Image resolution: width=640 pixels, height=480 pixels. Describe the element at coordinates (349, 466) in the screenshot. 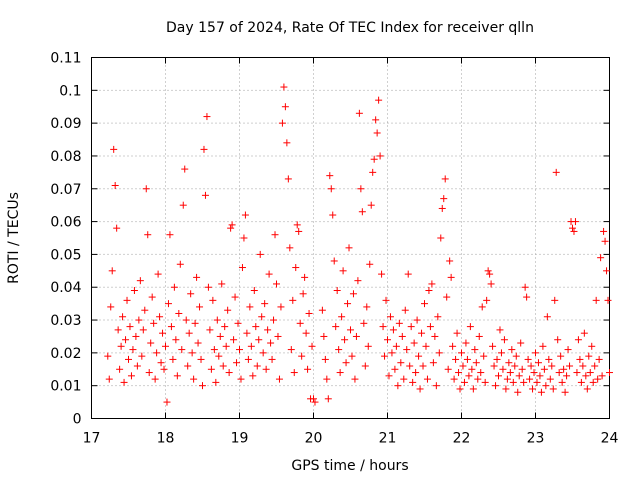

I see `x-axis-label: GPS time / hours` at that location.